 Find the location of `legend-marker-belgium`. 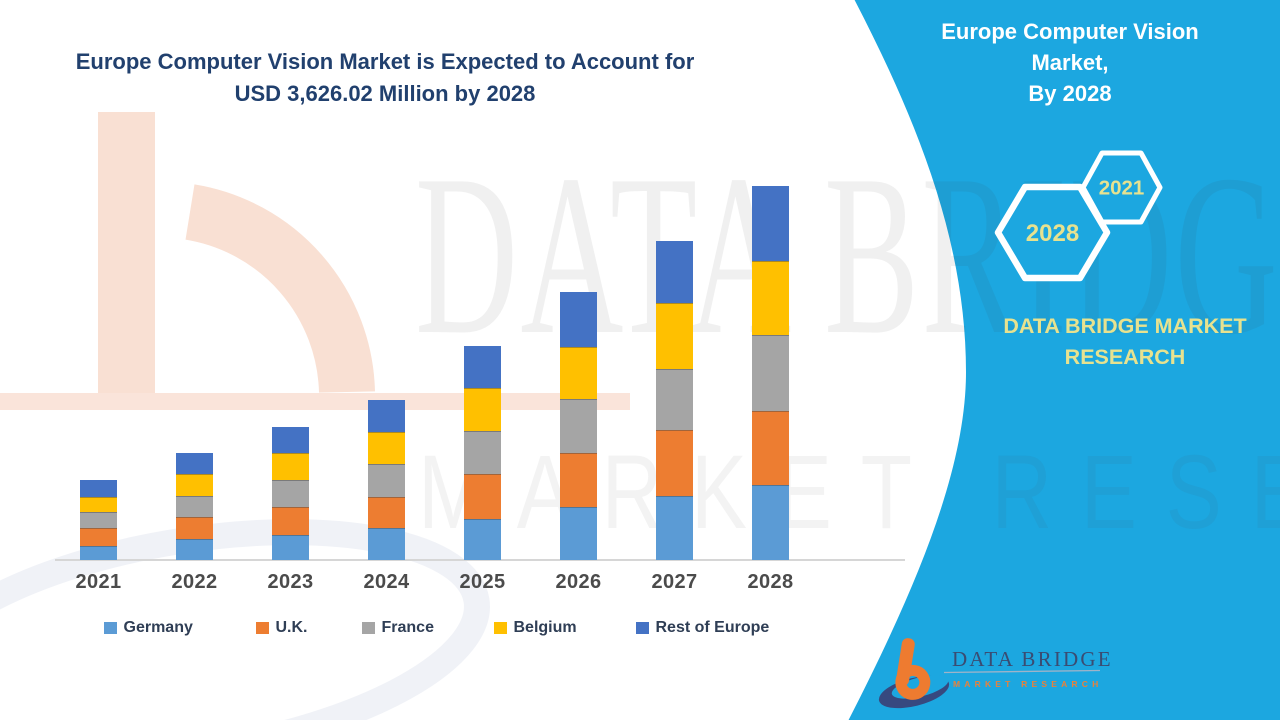

legend-marker-belgium is located at coordinates (500, 628).